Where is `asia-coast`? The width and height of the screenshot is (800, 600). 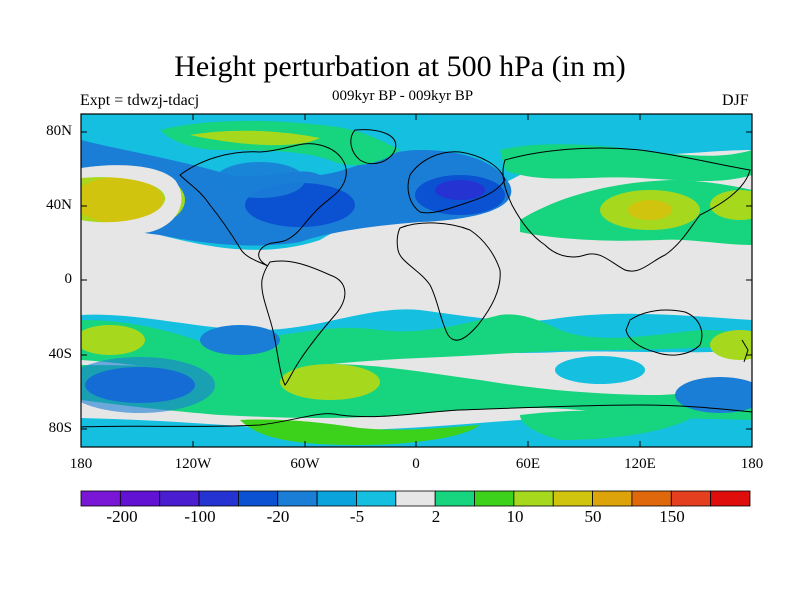 asia-coast is located at coordinates (626, 209).